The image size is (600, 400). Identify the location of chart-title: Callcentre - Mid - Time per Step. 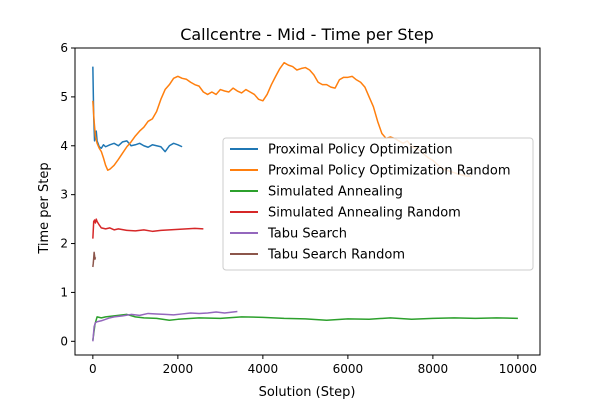
(307, 34).